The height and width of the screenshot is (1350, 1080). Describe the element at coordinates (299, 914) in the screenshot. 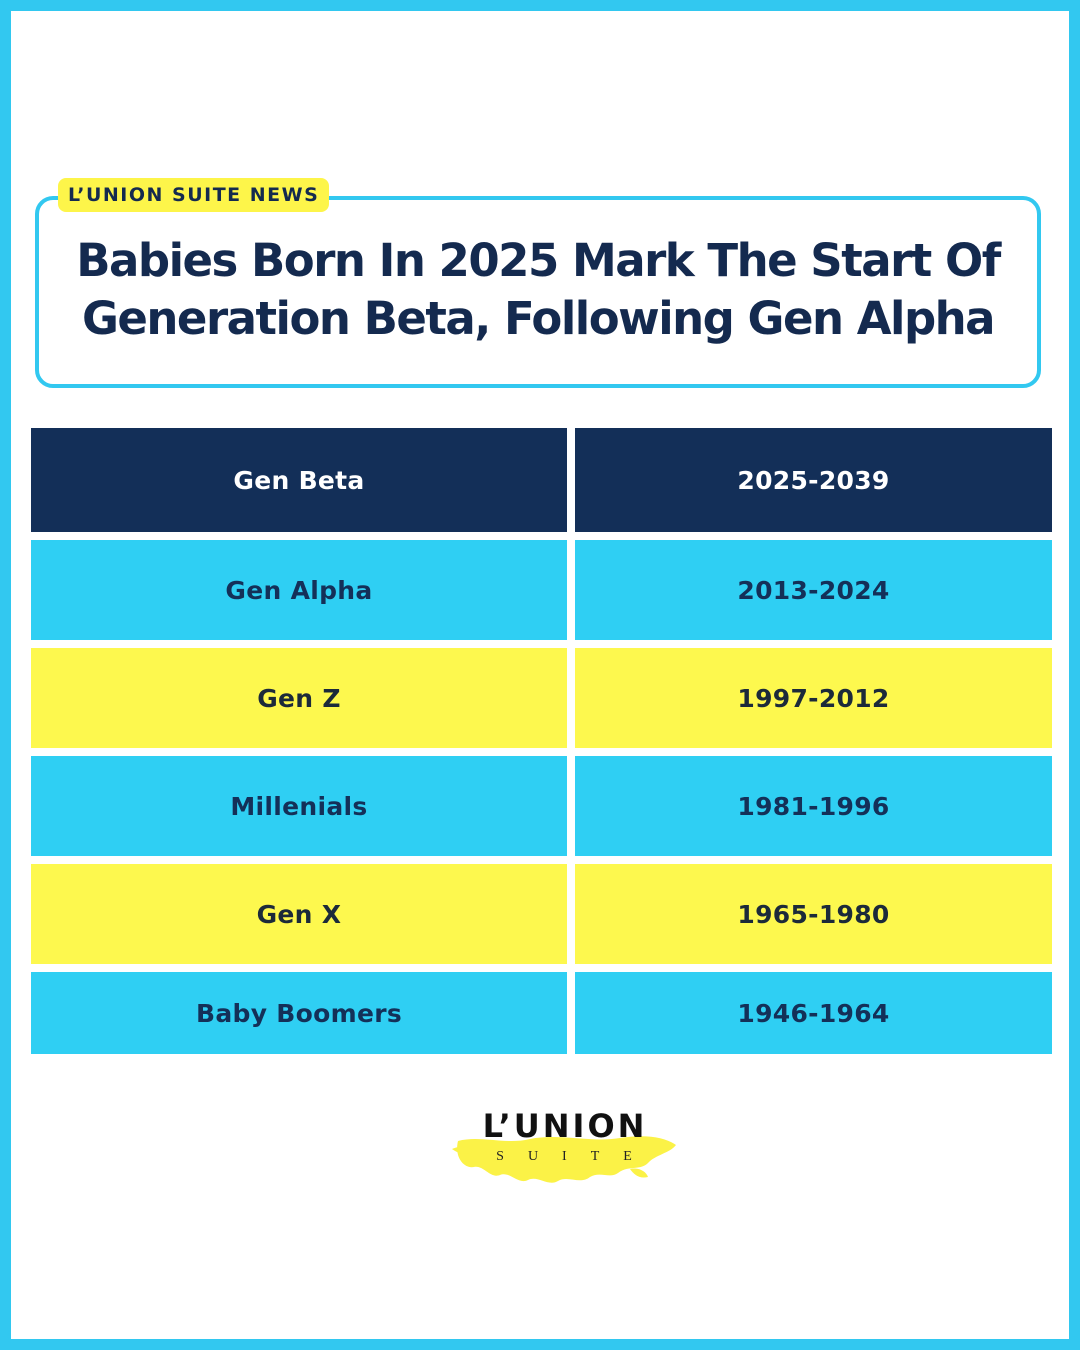

I see `generation-cell: Gen X` at that location.